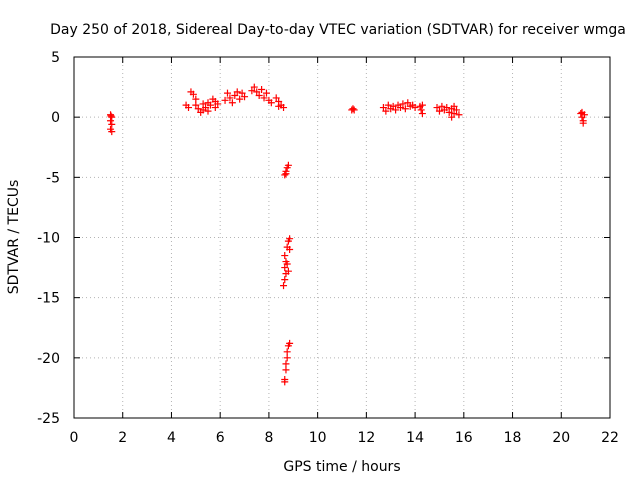 The image size is (640, 480). What do you see at coordinates (268, 438) in the screenshot?
I see `x-tick-label: 8` at bounding box center [268, 438].